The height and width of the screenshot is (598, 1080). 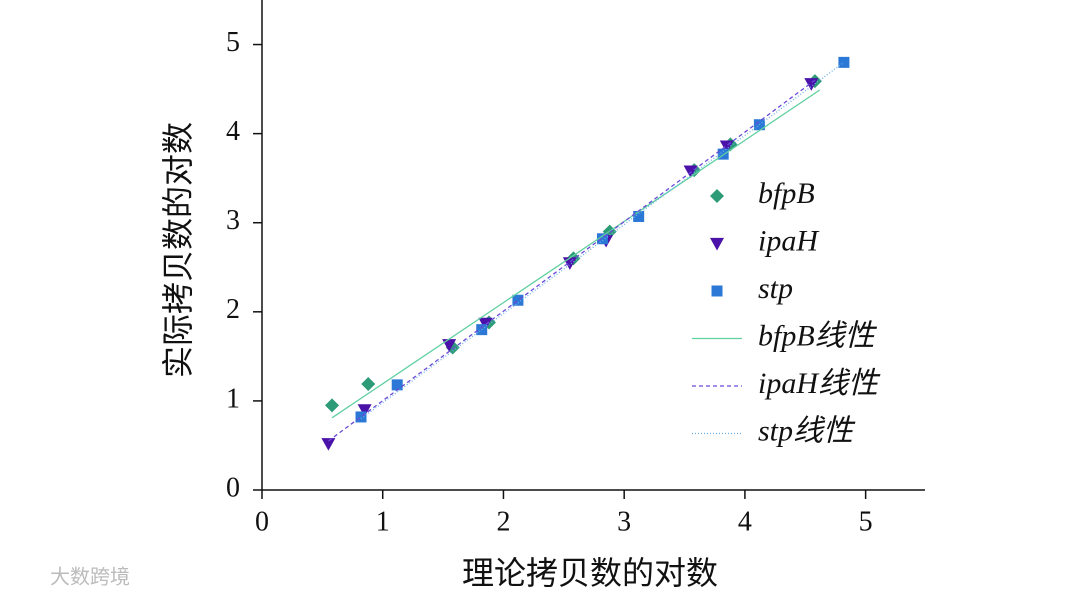 I want to click on legend-label: bfpB, so click(x=786, y=193).